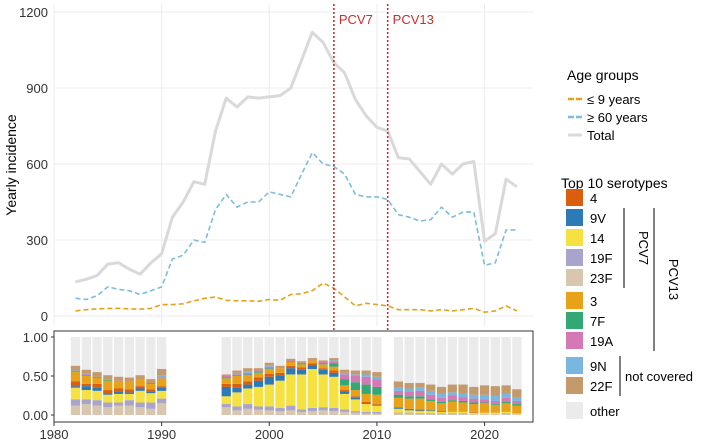  Describe the element at coordinates (603, 75) in the screenshot. I see `age-legend-title: Age groups` at that location.